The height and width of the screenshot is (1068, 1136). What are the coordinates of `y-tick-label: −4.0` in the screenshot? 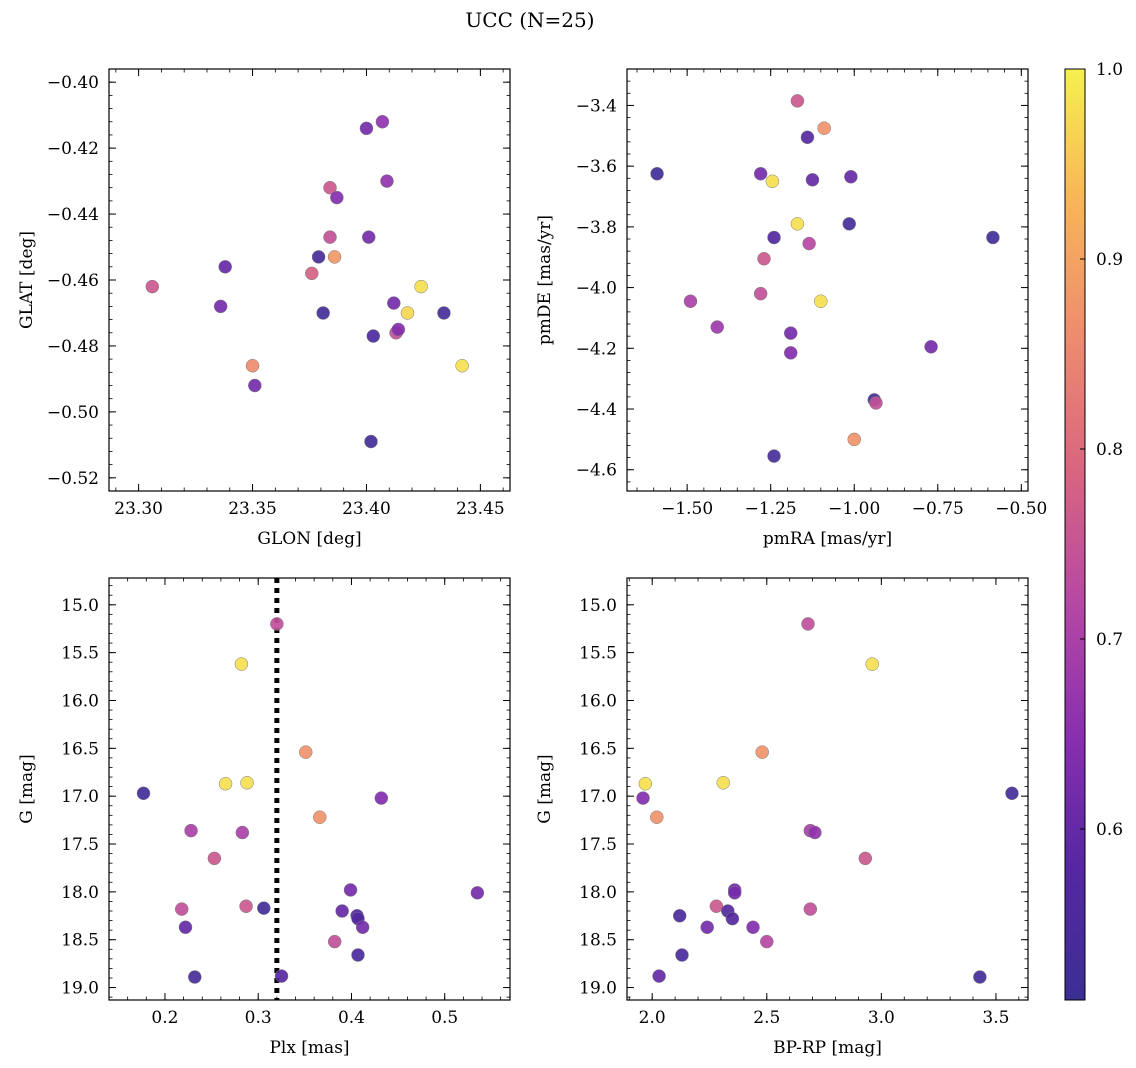 It's located at (596, 289).